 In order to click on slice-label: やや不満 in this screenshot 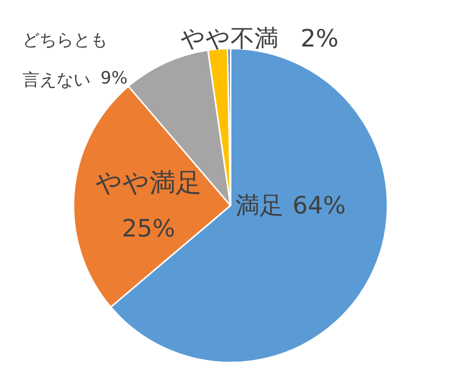, I will do `click(229, 38)`.